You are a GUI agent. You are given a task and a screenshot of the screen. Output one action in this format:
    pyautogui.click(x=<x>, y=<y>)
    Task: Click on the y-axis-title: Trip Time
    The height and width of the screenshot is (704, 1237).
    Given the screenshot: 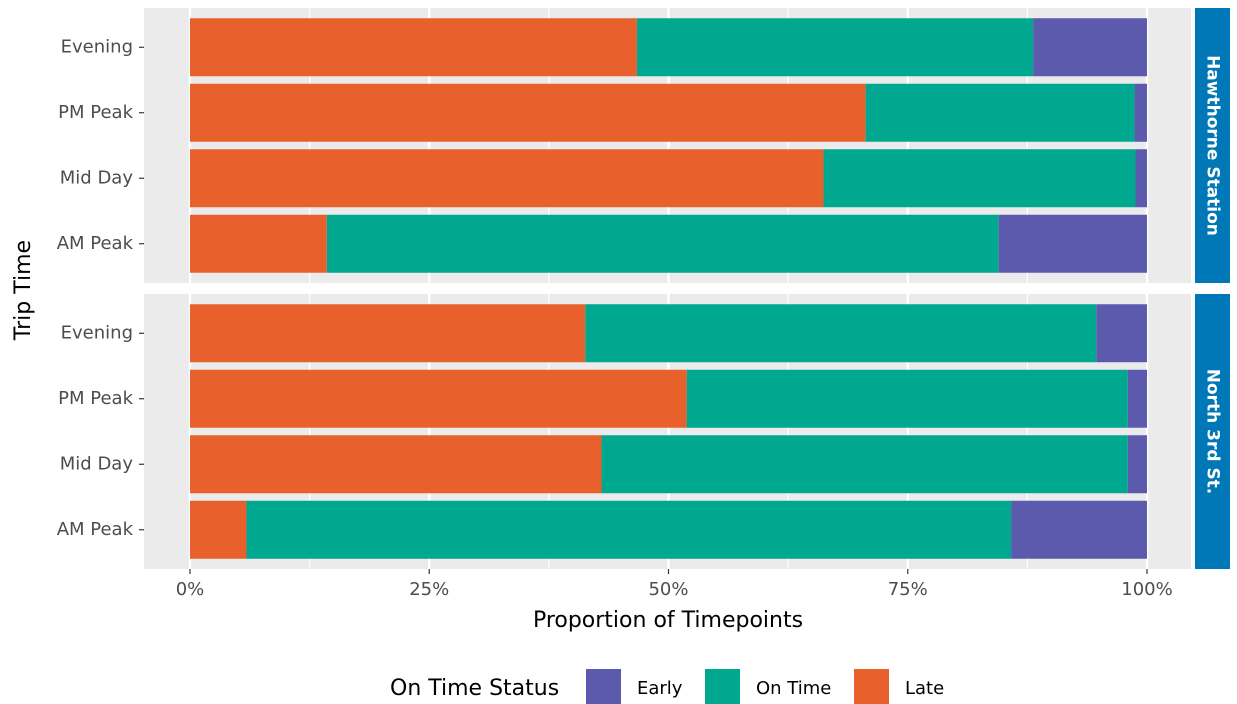 What is the action you would take?
    pyautogui.click(x=23, y=290)
    